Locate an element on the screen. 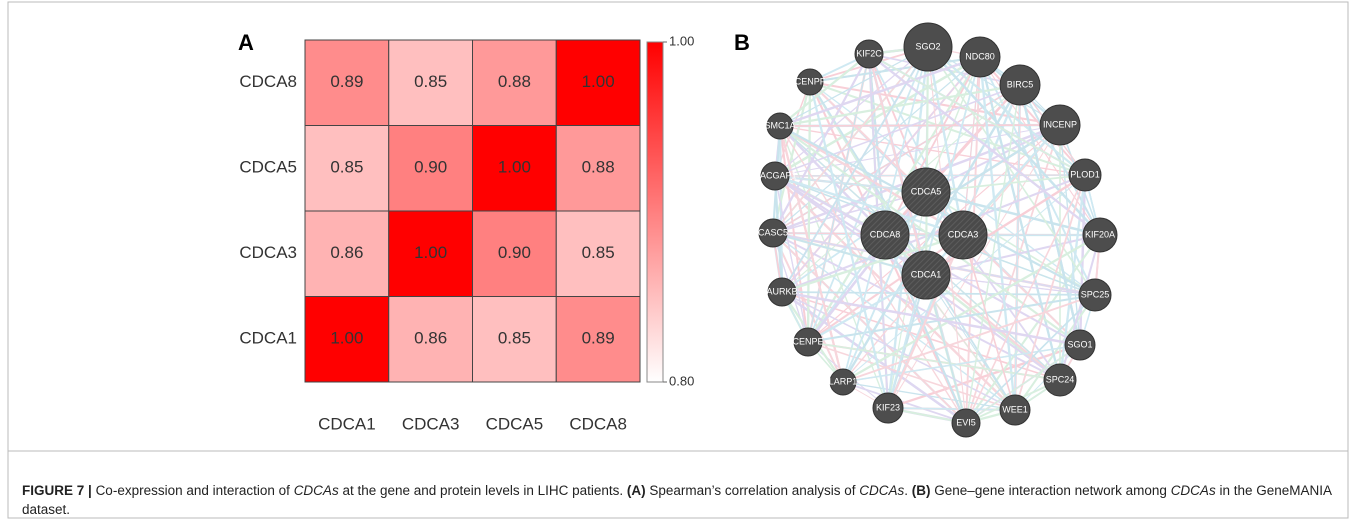 This screenshot has width=1356, height=521. node-label: BIRC5 is located at coordinates (1020, 84).